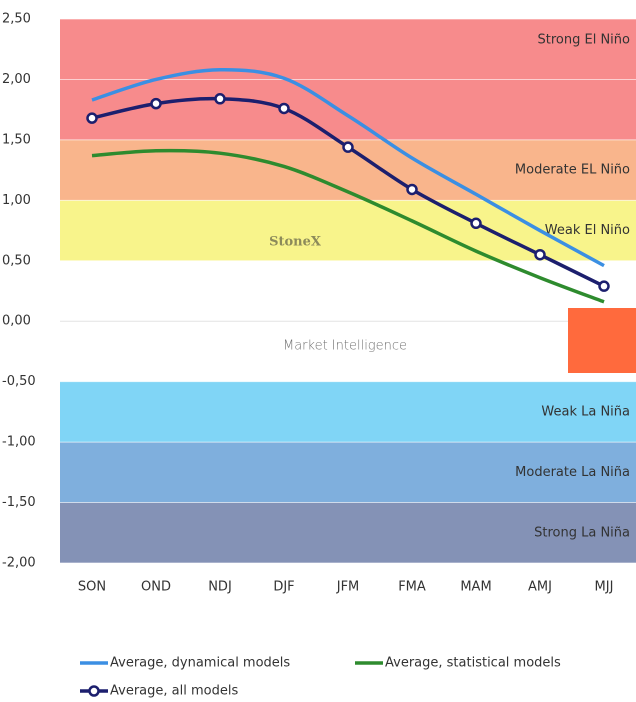 This screenshot has width=636, height=702. What do you see at coordinates (572, 472) in the screenshot?
I see `band-label: Moderate La Niña` at bounding box center [572, 472].